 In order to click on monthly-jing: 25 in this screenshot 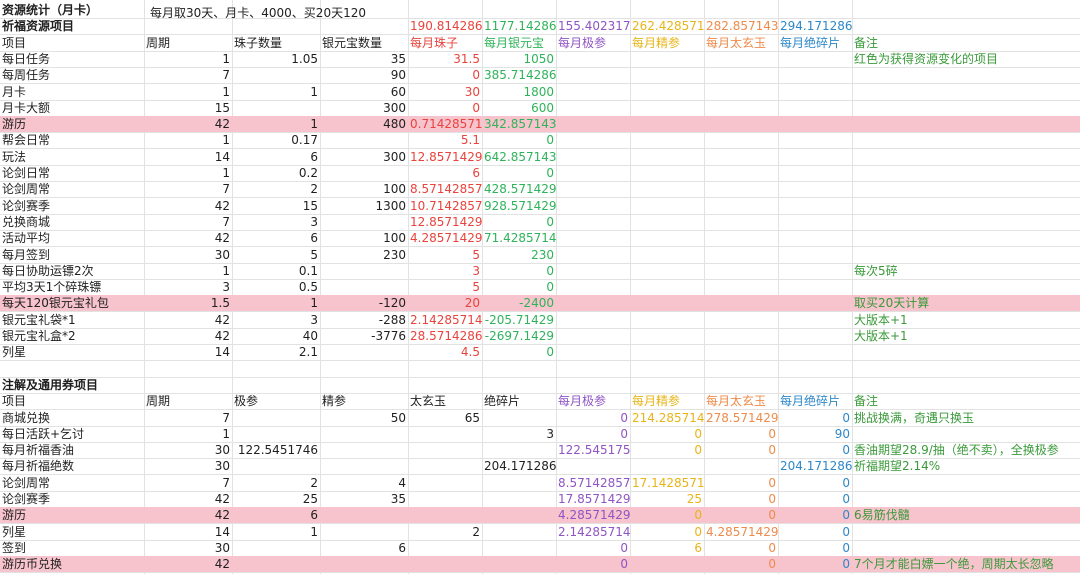, I will do `click(694, 499)`.